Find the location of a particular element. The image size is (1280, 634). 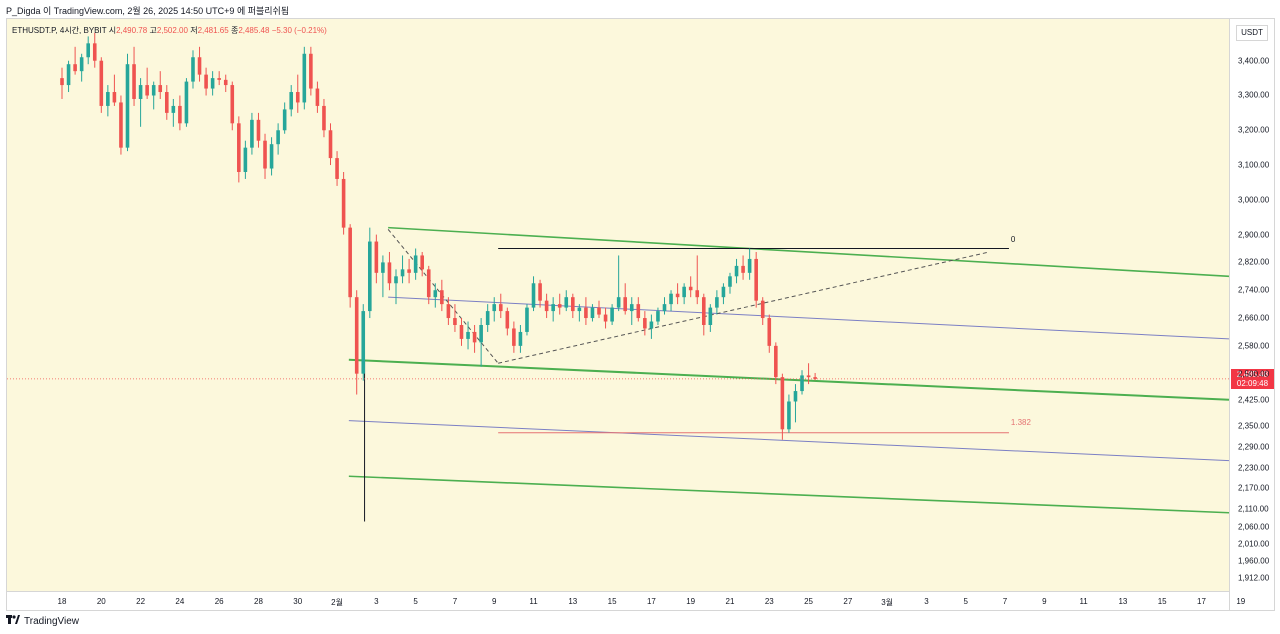

trendline-channel-lower is located at coordinates (789, 494).